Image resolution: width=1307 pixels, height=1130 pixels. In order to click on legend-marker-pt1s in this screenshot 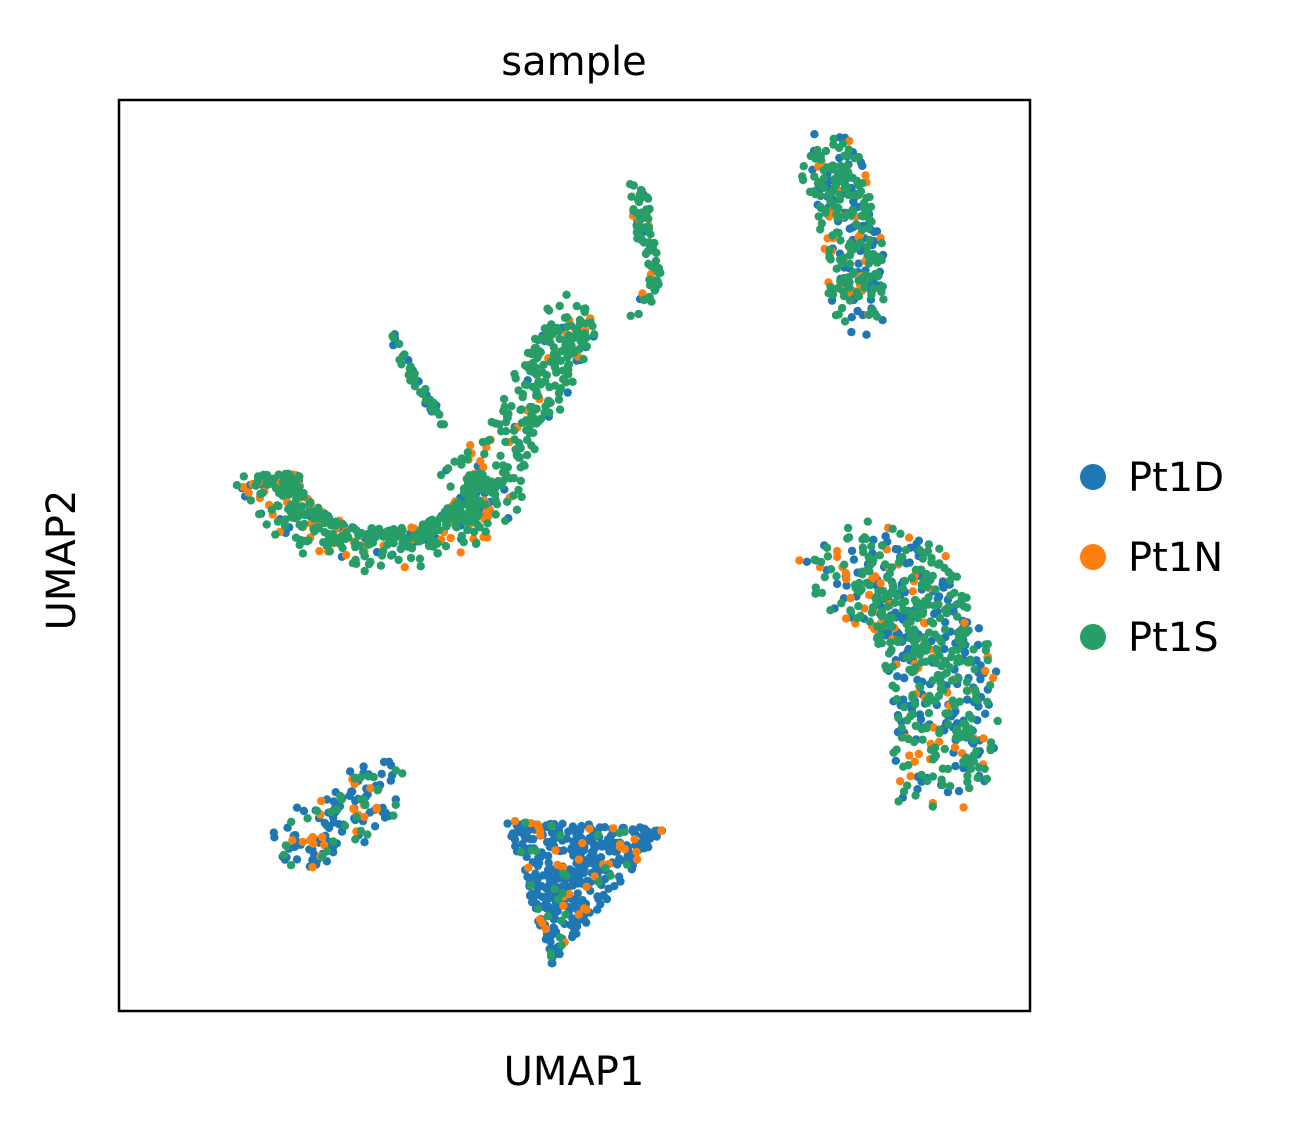, I will do `click(1093, 637)`.